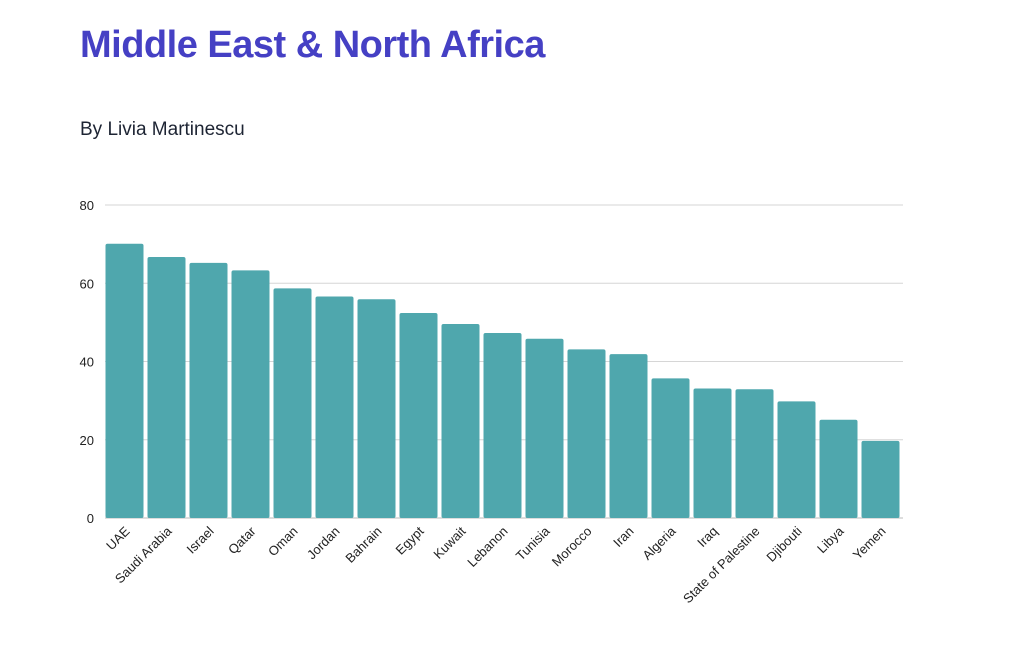 The height and width of the screenshot is (653, 1024). Describe the element at coordinates (869, 543) in the screenshot. I see `x-tick-label: Yemen` at that location.